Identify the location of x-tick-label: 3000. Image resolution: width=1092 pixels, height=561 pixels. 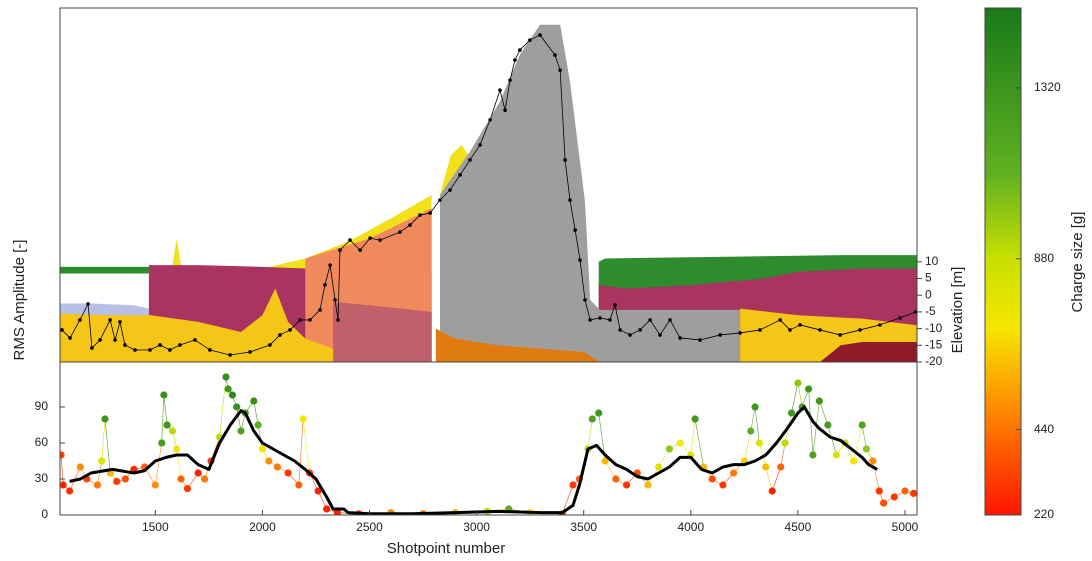
(476, 527).